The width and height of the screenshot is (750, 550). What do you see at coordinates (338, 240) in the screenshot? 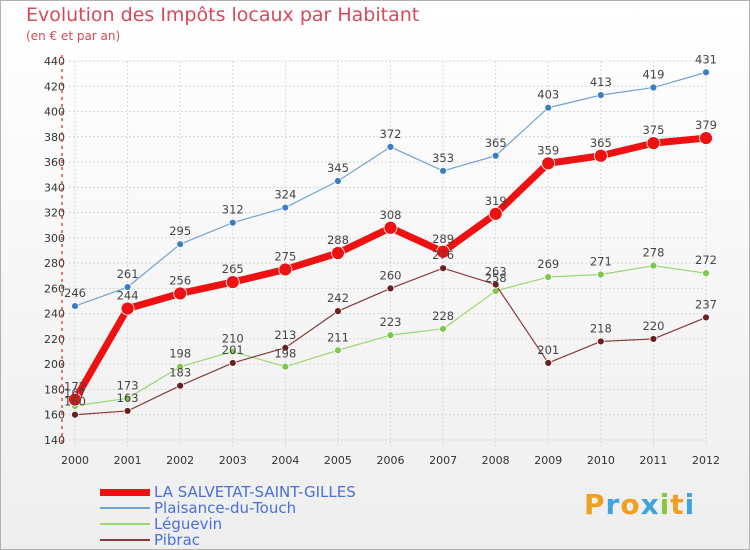
I see `data-label: 288` at bounding box center [338, 240].